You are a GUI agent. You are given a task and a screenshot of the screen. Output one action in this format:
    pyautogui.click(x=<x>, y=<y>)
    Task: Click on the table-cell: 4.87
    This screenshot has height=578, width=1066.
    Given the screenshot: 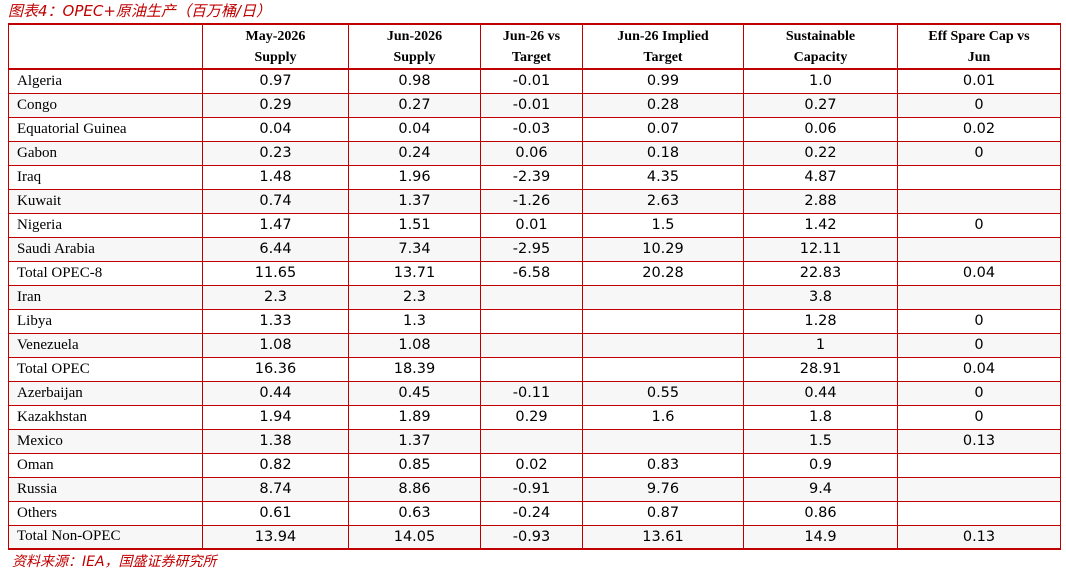 What is the action you would take?
    pyautogui.click(x=820, y=177)
    